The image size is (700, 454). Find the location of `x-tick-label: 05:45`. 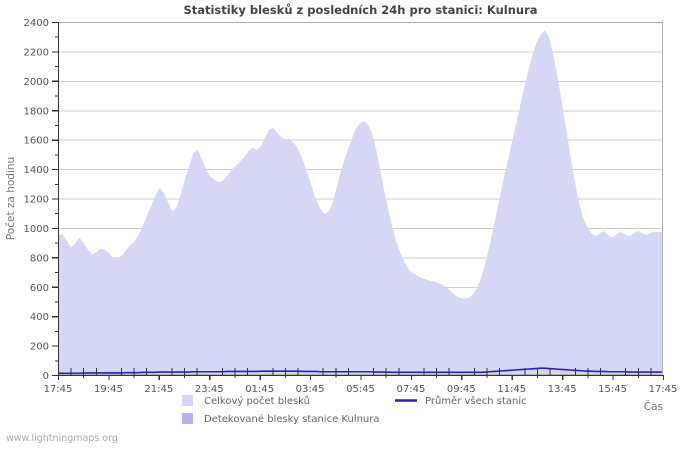

x-tick-label: 05:45 is located at coordinates (360, 389).